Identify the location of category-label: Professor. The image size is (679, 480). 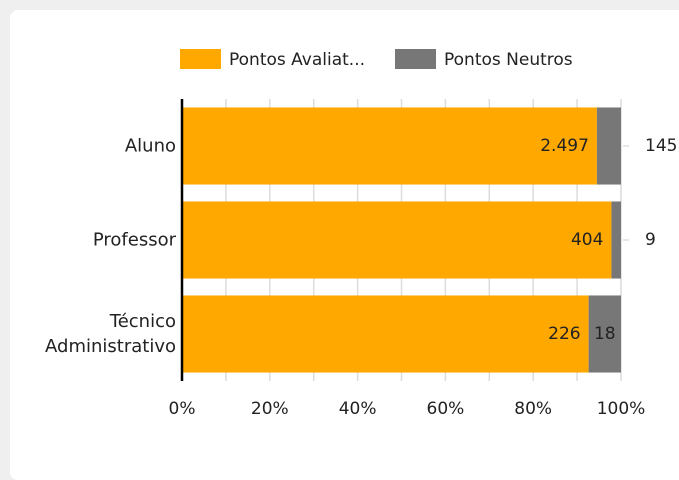
(134, 240).